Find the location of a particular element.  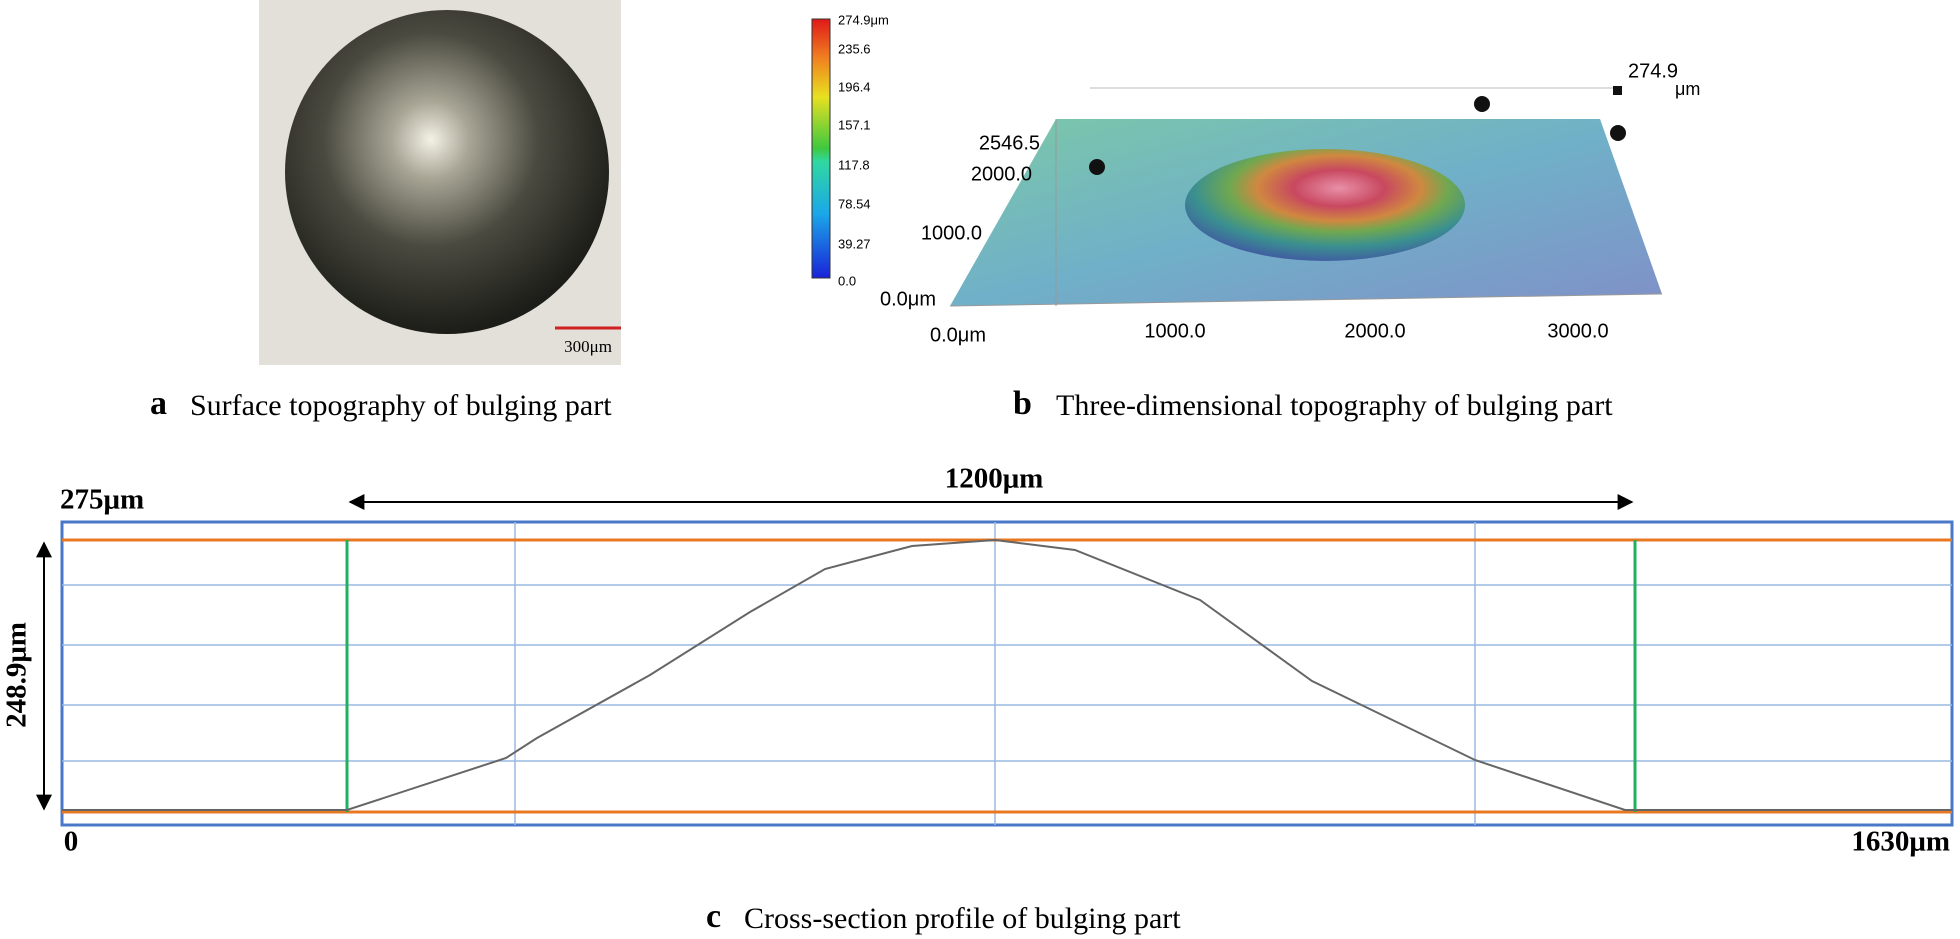

z-unit: μm is located at coordinates (1687, 89).